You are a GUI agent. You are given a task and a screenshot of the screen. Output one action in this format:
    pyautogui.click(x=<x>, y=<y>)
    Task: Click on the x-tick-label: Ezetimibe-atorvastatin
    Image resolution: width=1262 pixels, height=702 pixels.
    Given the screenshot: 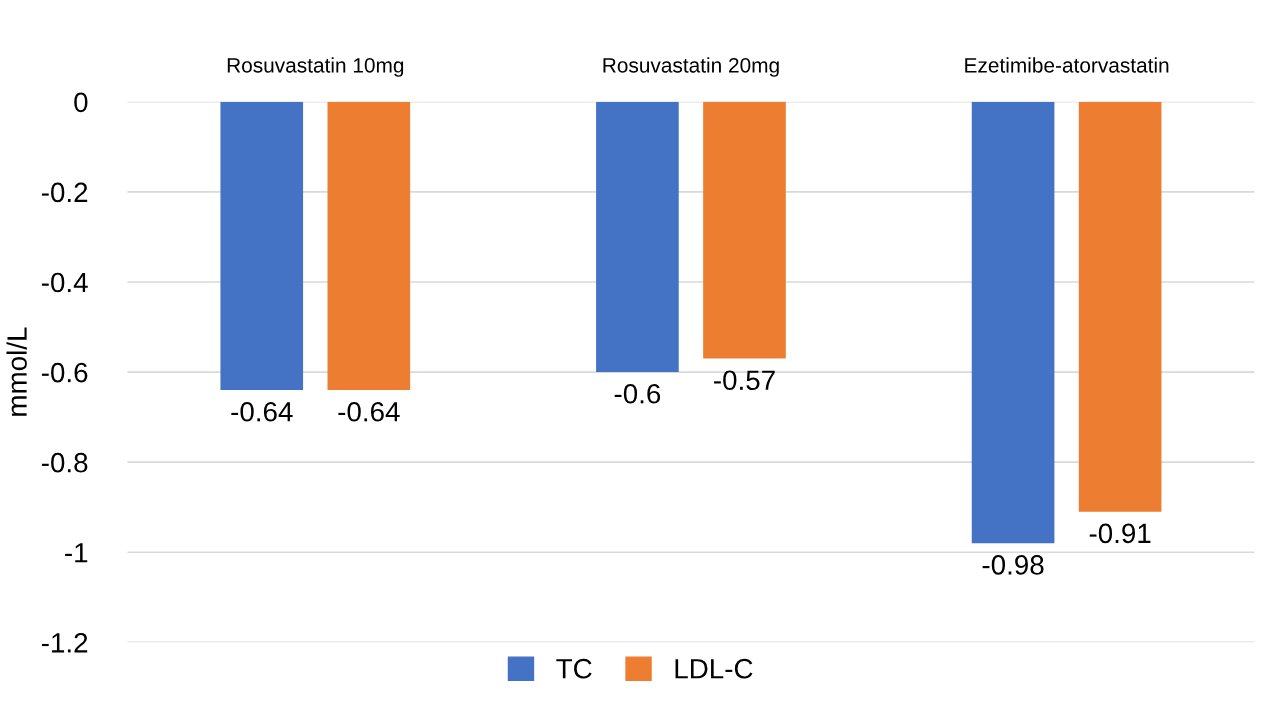 What is the action you would take?
    pyautogui.click(x=1067, y=65)
    